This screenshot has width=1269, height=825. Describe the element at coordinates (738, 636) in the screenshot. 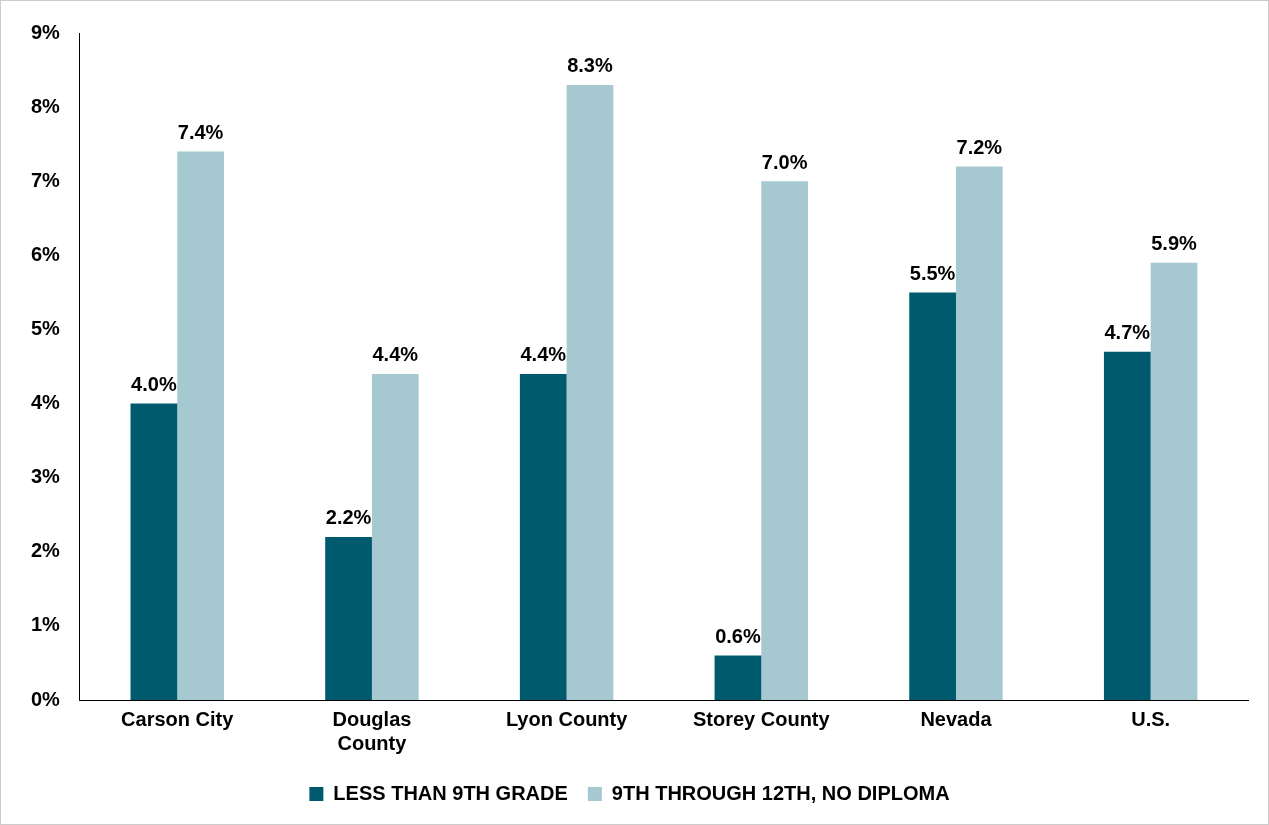

I see `data-label: 0.6%` at that location.